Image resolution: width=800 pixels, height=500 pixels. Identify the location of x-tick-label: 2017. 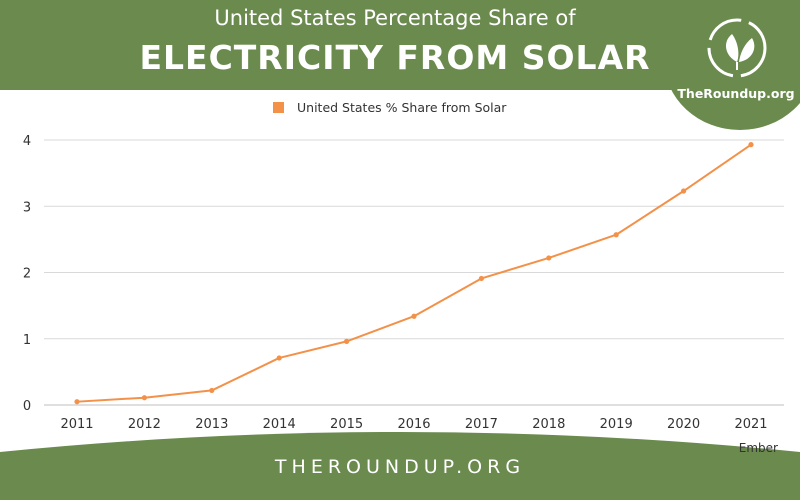
(481, 424).